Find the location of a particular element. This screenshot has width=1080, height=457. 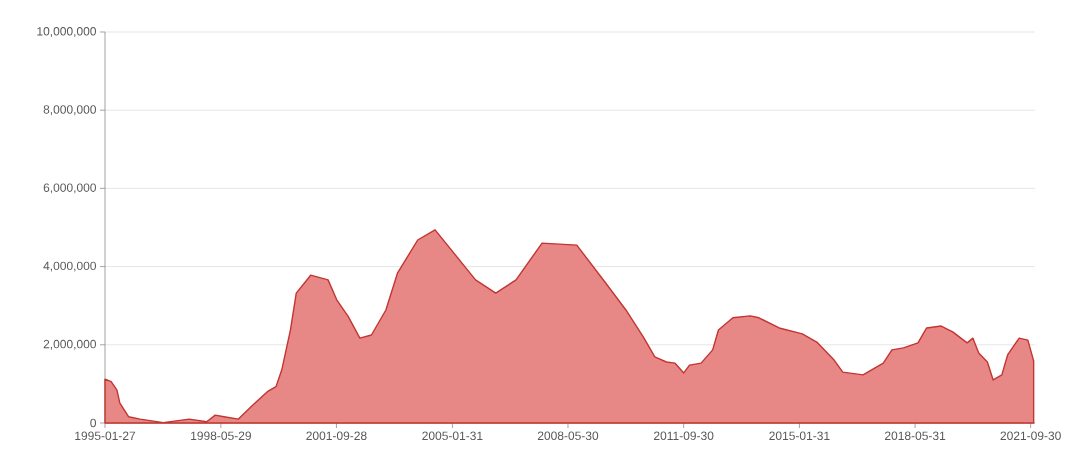

y-tick-label: 10,000,000 is located at coordinates (67, 32).